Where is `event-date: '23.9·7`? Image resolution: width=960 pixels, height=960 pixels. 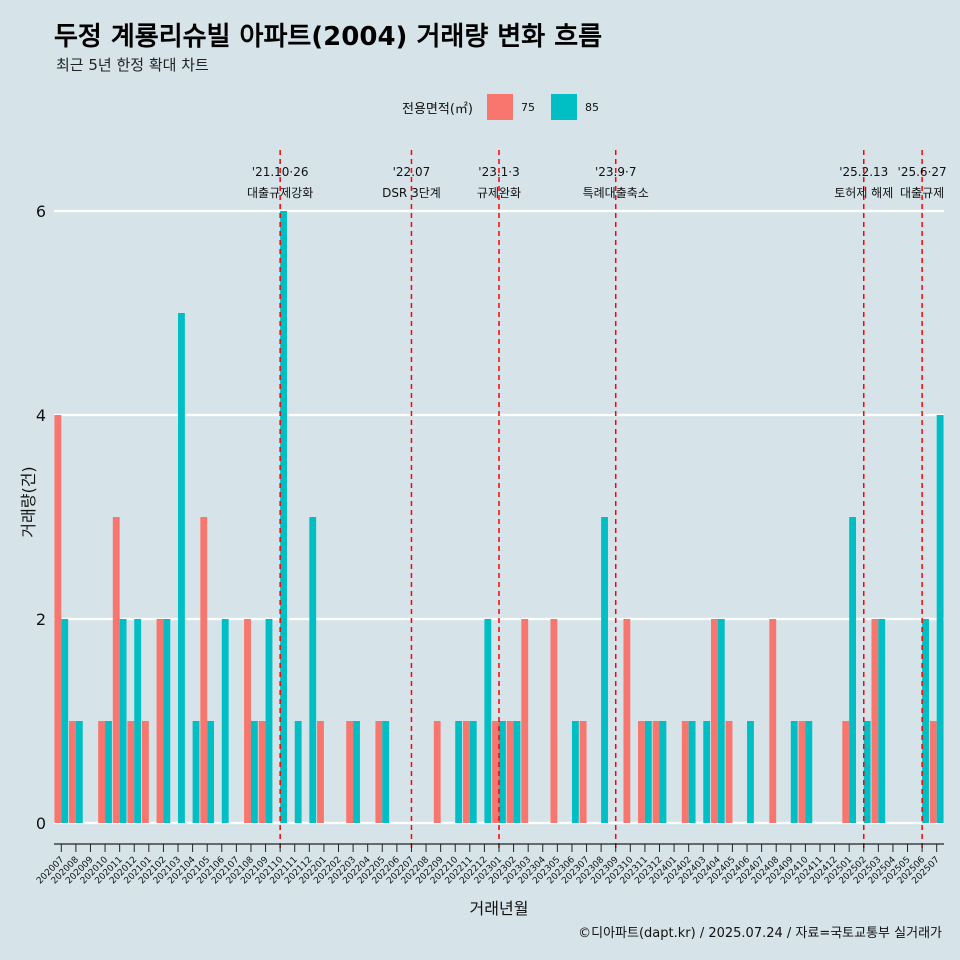 event-date: '23.9·7 is located at coordinates (615, 172).